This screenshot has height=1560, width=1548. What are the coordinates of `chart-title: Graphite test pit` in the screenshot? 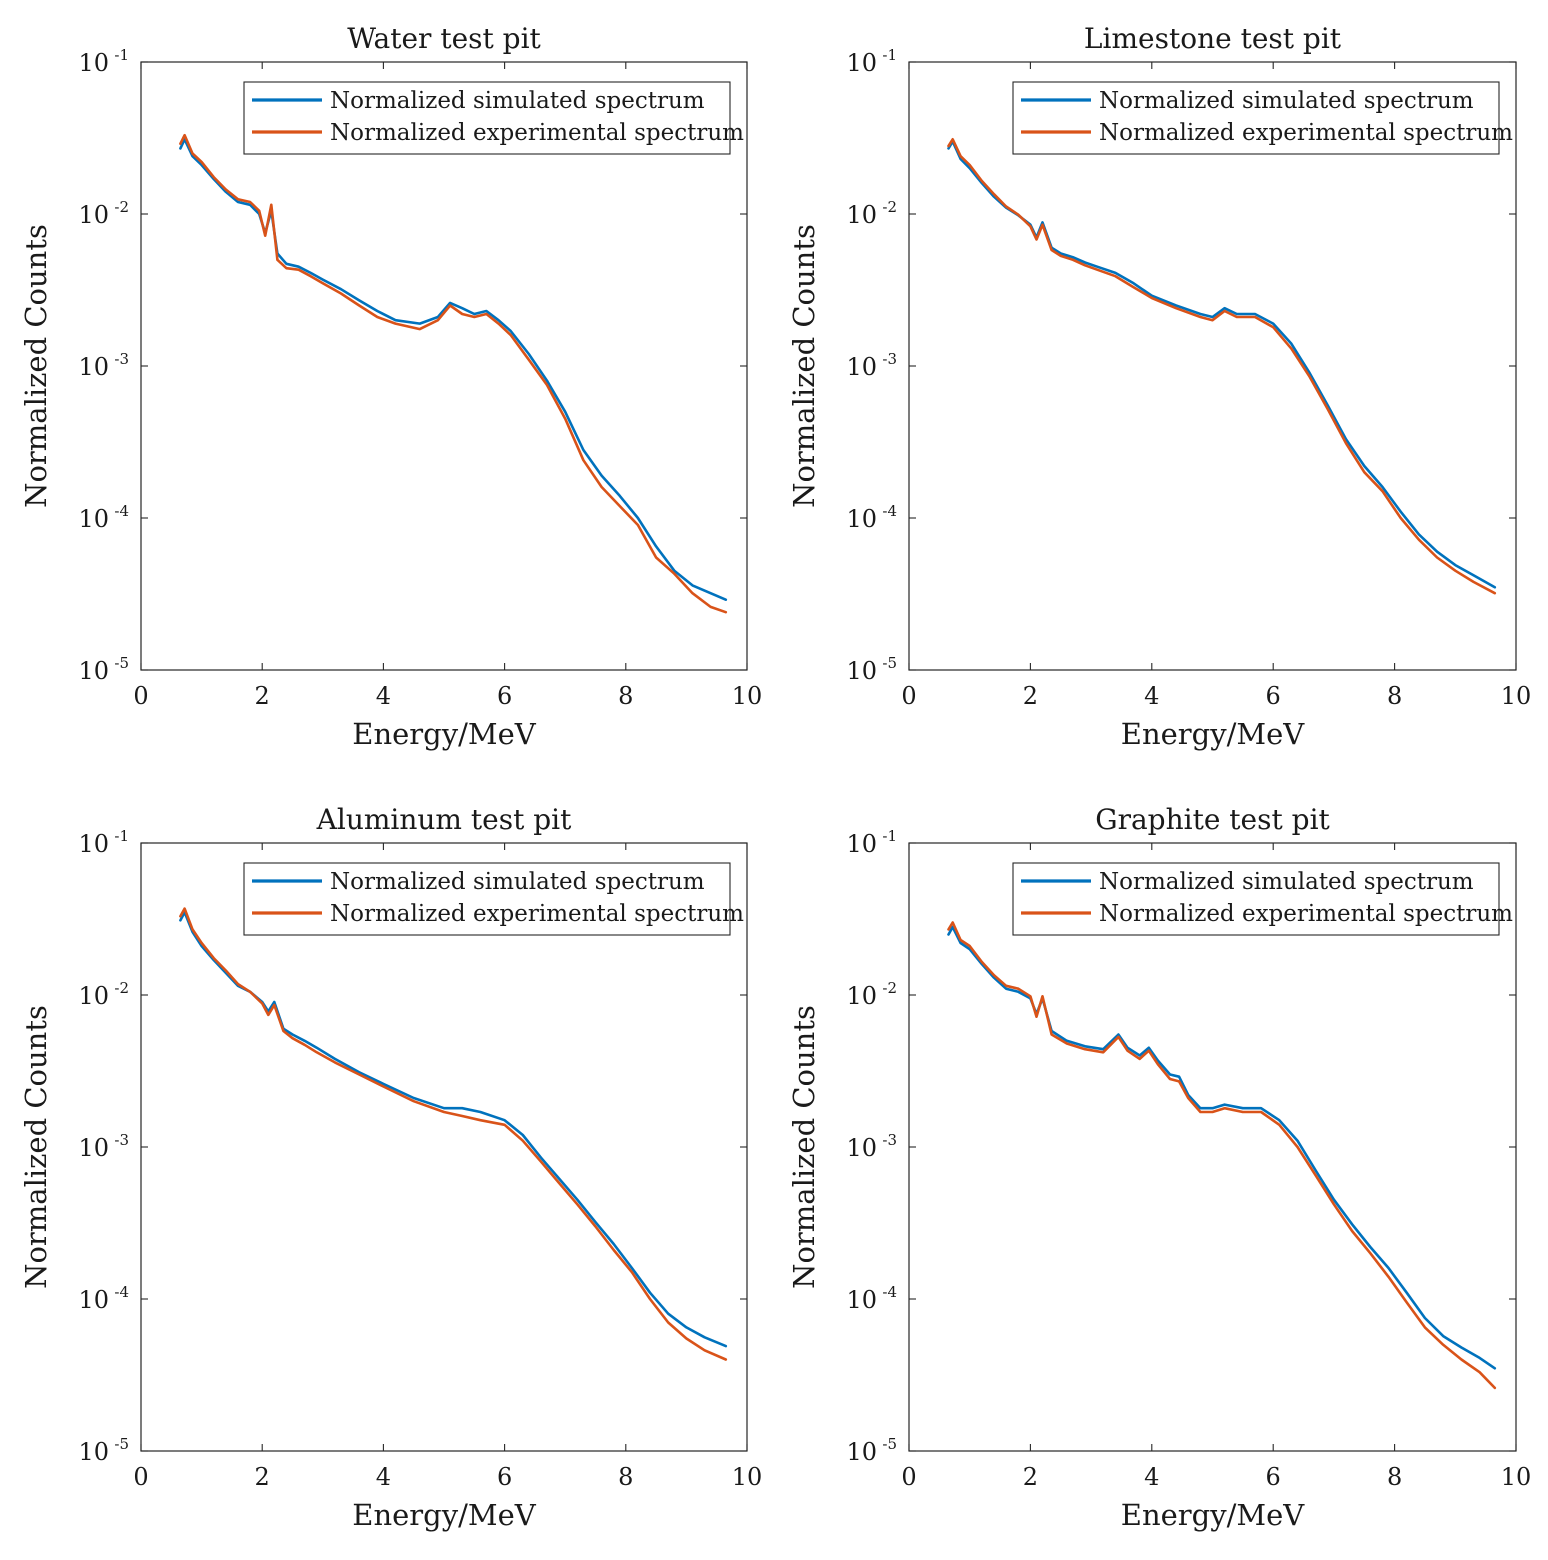 It's located at (1212, 819).